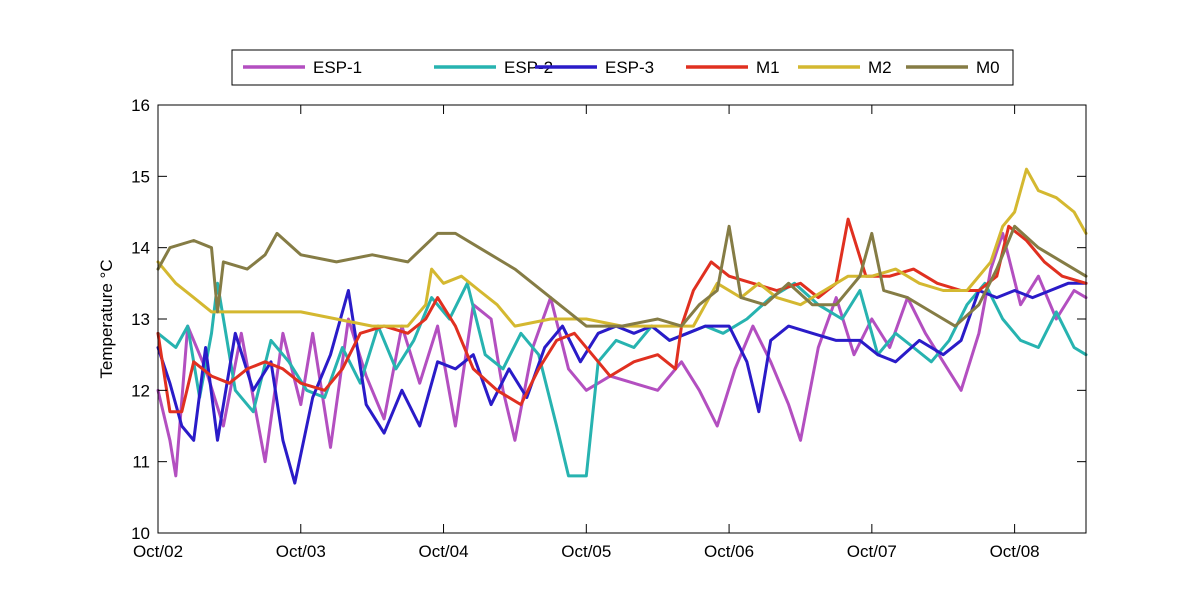 The height and width of the screenshot is (600, 1200). Describe the element at coordinates (140, 390) in the screenshot. I see `y-tick-label: 12` at that location.